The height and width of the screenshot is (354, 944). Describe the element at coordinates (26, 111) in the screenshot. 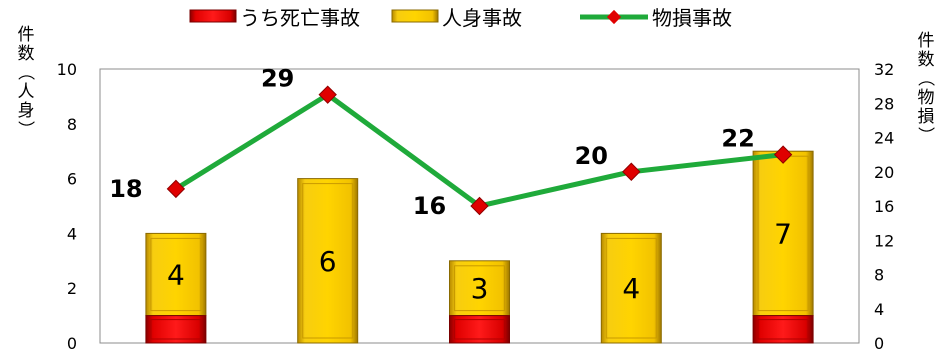

I see `y-axis-title-left-char: 身` at that location.